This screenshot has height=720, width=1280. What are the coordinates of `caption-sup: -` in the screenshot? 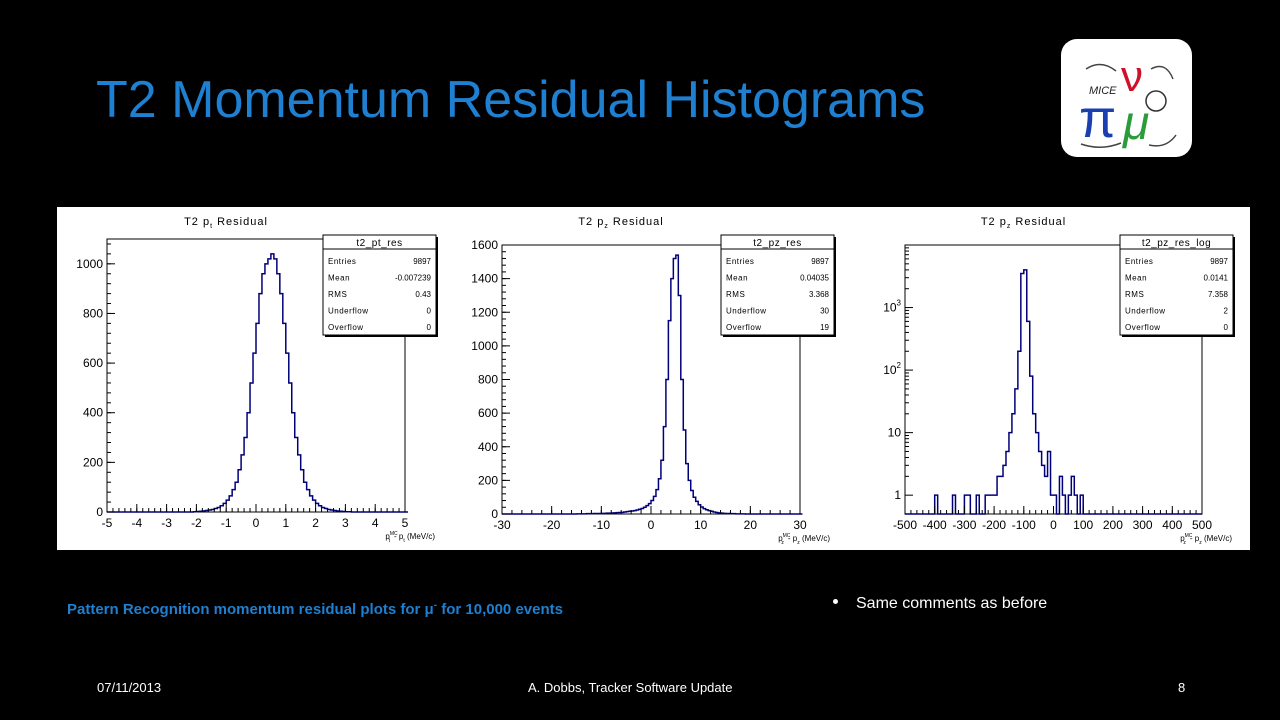 It's located at (435, 605).